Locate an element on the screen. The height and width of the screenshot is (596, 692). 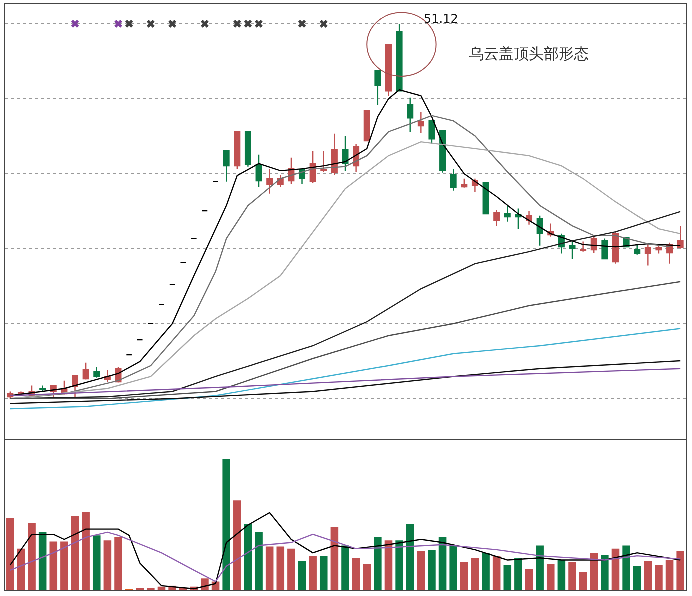
text: 乌云盖顶头部形态 is located at coordinates (529, 54).